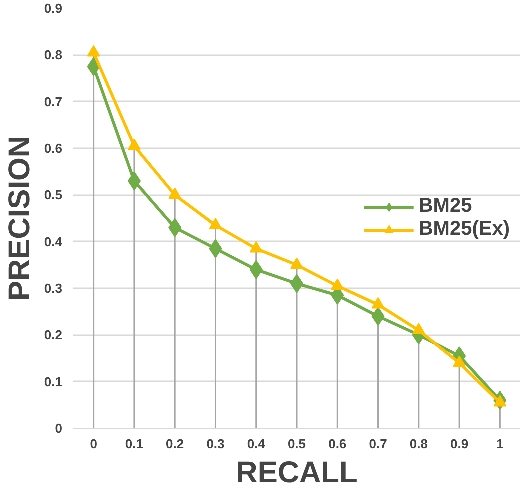 The height and width of the screenshot is (492, 525). Describe the element at coordinates (297, 473) in the screenshot. I see `x-axis-title: RECALL` at that location.